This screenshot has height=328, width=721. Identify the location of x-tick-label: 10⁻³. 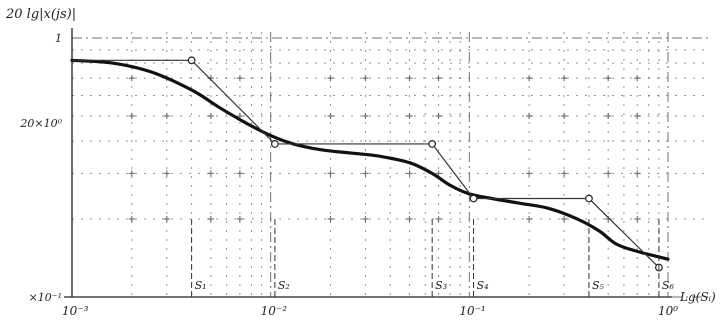
(75, 311).